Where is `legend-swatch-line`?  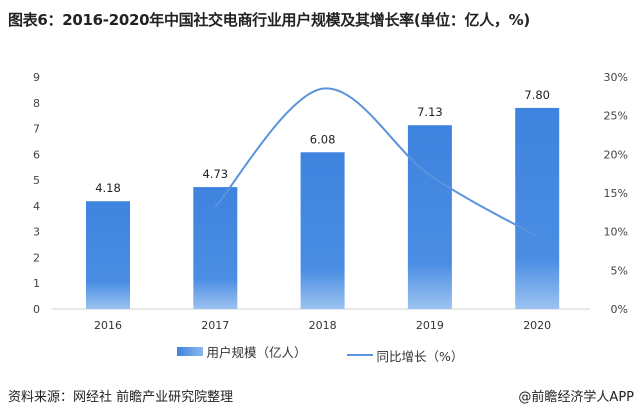
legend-swatch-line is located at coordinates (359, 355).